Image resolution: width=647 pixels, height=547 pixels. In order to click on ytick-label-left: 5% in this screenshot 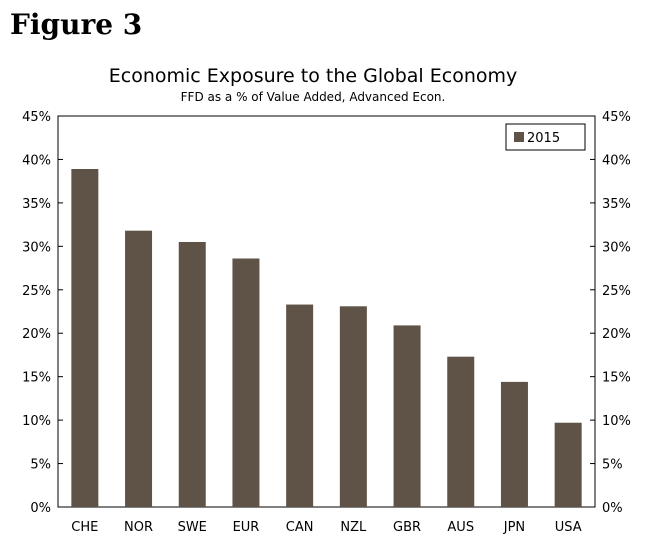, I will do `click(40, 465)`.